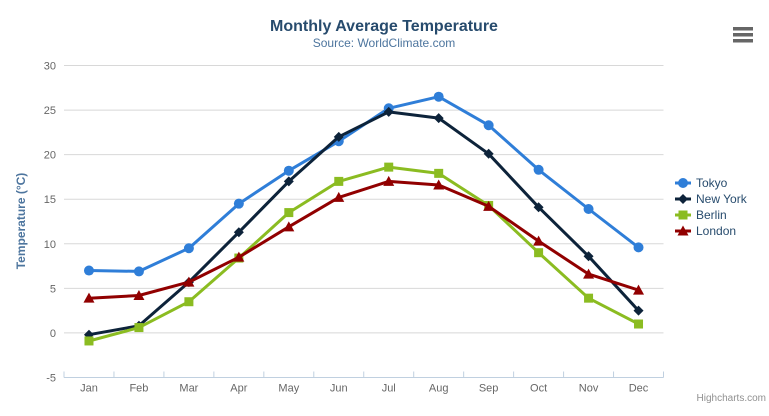 This screenshot has width=769, height=416. Describe the element at coordinates (50, 111) in the screenshot. I see `y-tick-label: 25` at that location.